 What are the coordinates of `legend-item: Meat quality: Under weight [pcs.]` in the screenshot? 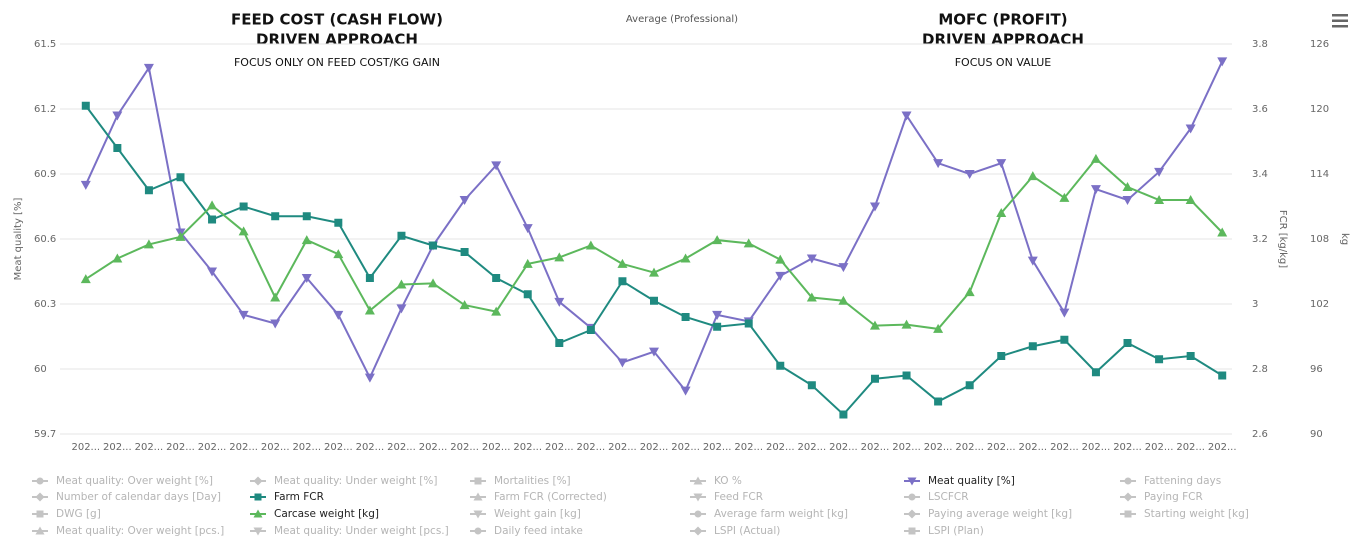 It's located at (349, 531).